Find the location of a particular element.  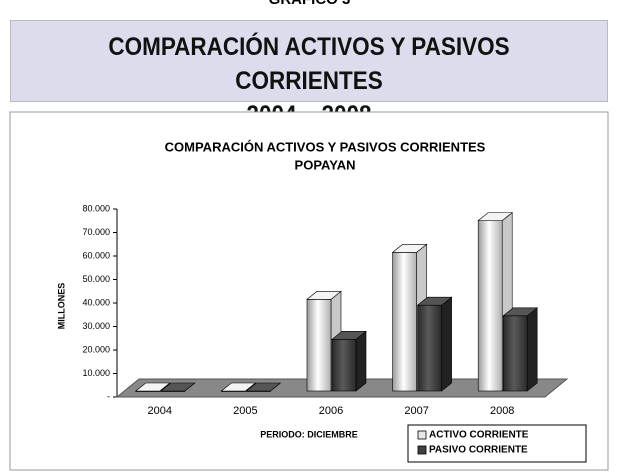

y-tick-label: - is located at coordinates (108, 396).